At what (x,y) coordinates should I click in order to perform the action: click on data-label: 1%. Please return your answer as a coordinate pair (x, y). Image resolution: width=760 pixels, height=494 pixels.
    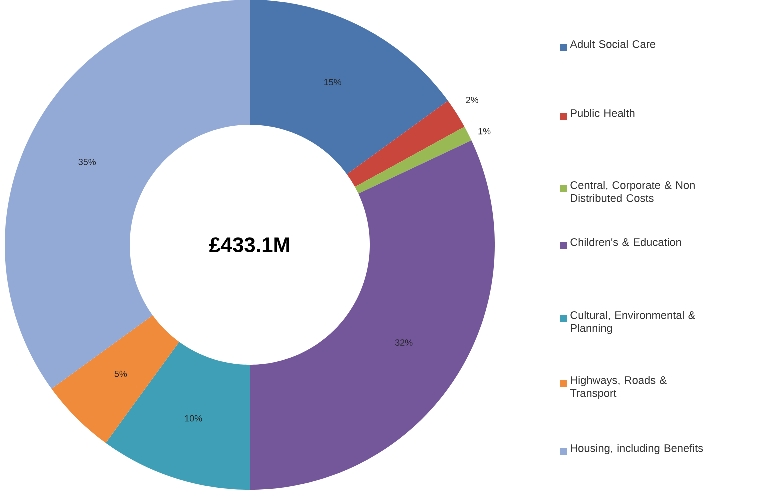
    Looking at the image, I should click on (484, 131).